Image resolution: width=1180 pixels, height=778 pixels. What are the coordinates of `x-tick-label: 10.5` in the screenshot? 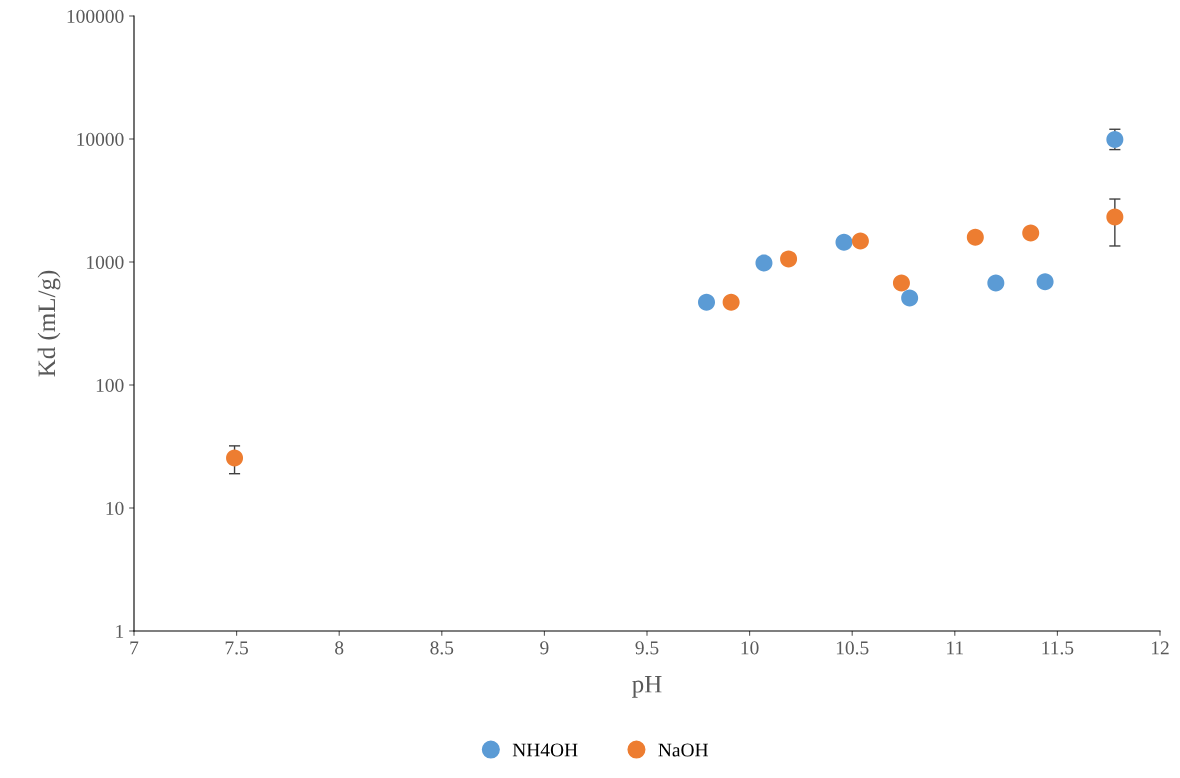 It's located at (852, 648).